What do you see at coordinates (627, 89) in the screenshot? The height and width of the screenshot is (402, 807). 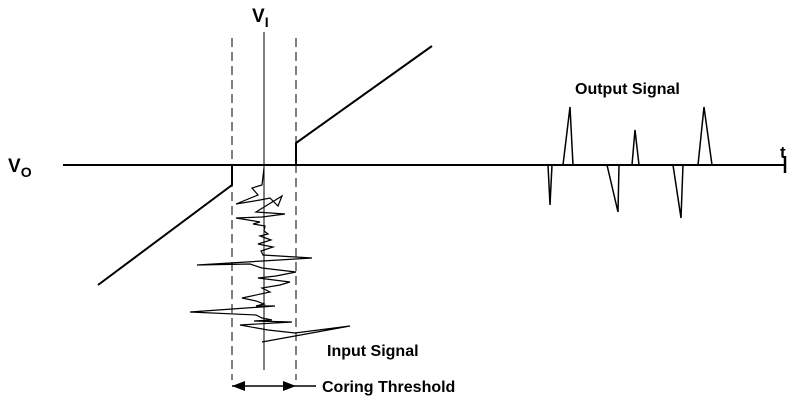 I see `output-signal-label: Output Signal` at bounding box center [627, 89].